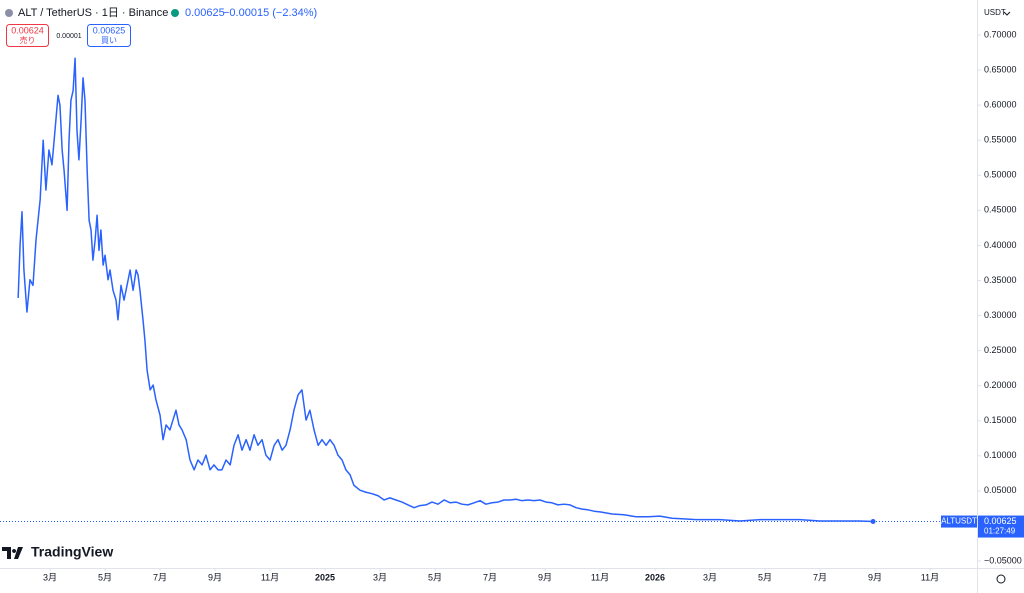 The height and width of the screenshot is (593, 1024). I want to click on y-tick-label: 0.35000, so click(1000, 280).